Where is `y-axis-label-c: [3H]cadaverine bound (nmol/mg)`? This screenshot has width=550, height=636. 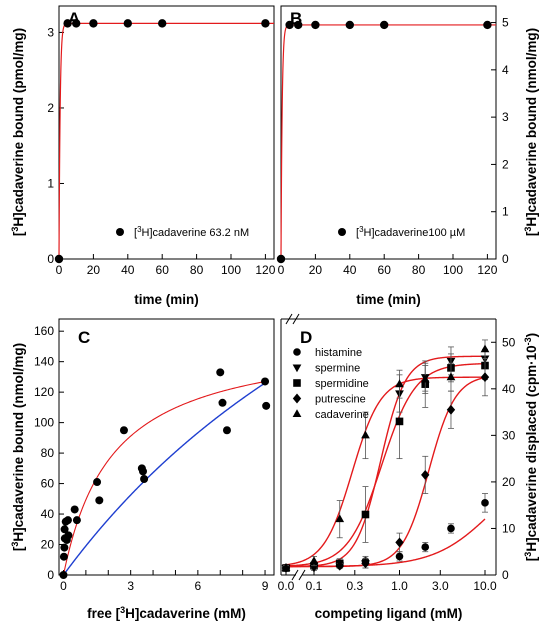 y-axis-label-c: [3H]cadaverine bound (nmol/mg) is located at coordinates (18, 447).